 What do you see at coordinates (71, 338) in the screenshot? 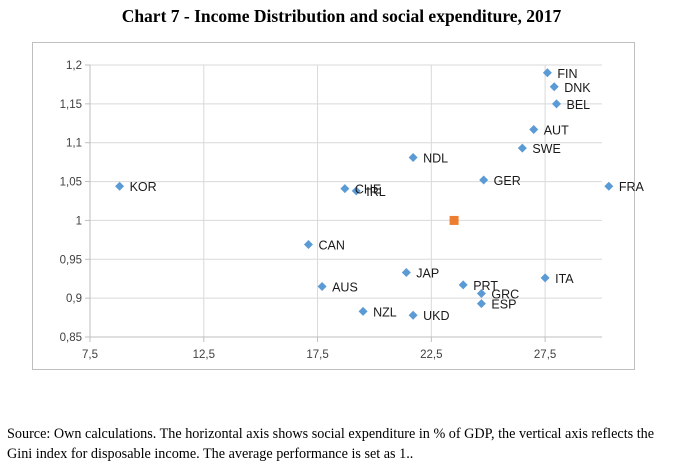
I see `y-tick-label: 0,85` at bounding box center [71, 338].